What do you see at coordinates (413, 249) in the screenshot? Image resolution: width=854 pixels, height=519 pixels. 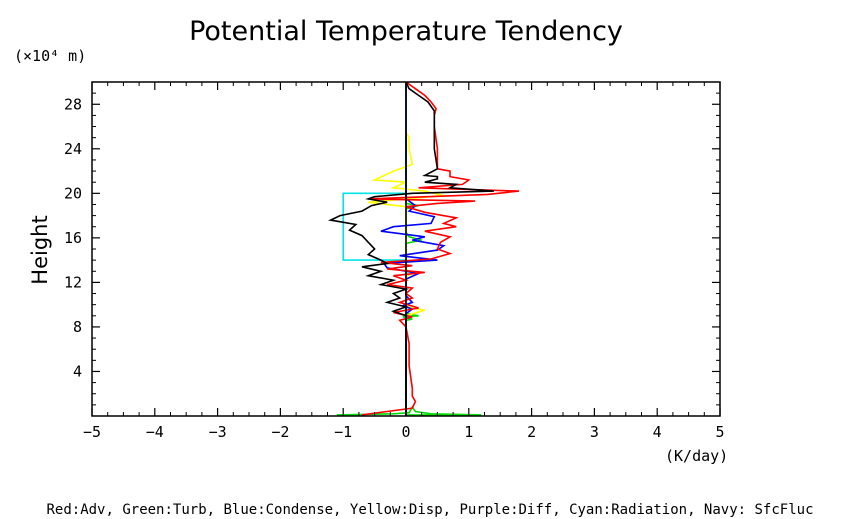 I see `series-line-condense` at bounding box center [413, 249].